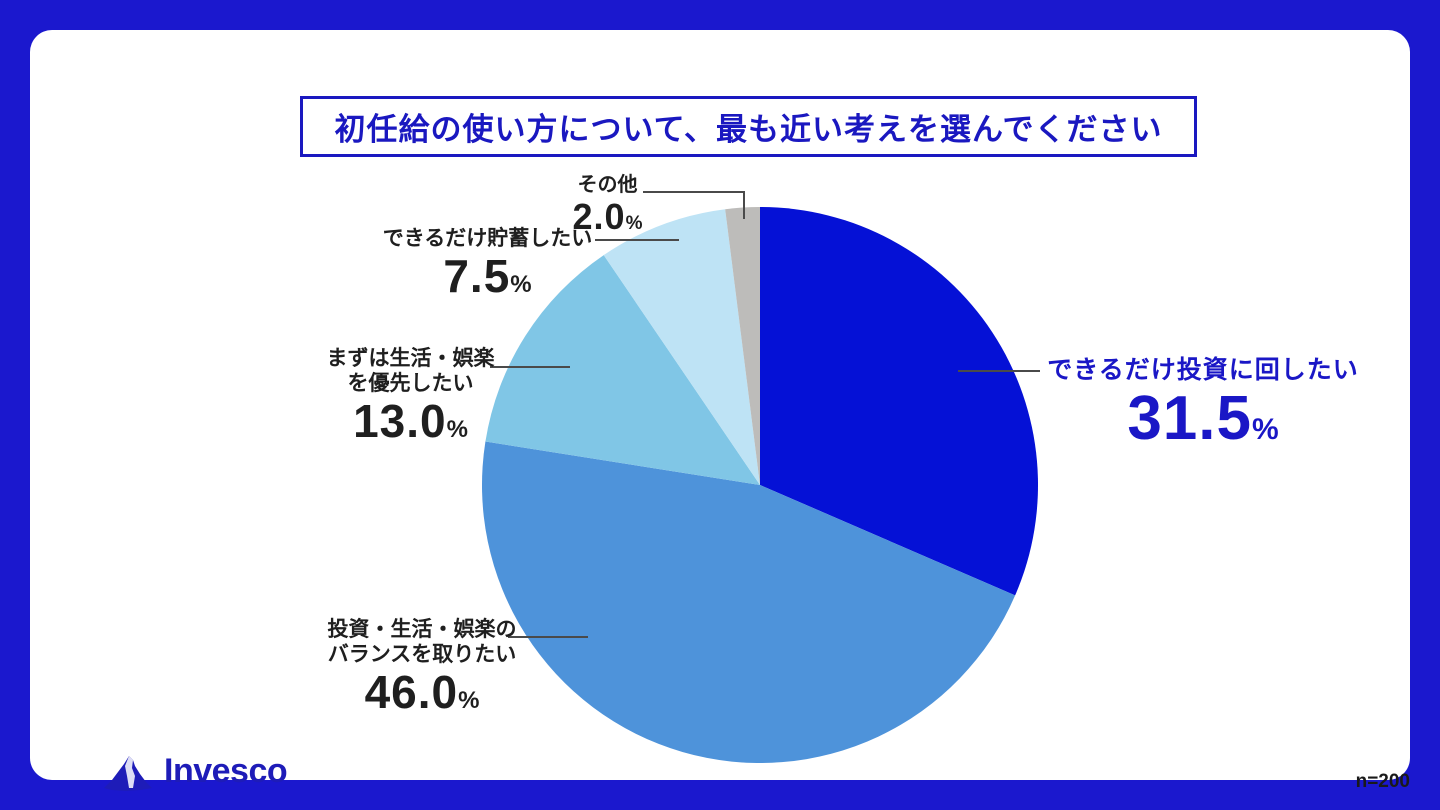 This screenshot has height=810, width=1440. I want to click on callout-life-value: 13.0%, so click(410, 420).